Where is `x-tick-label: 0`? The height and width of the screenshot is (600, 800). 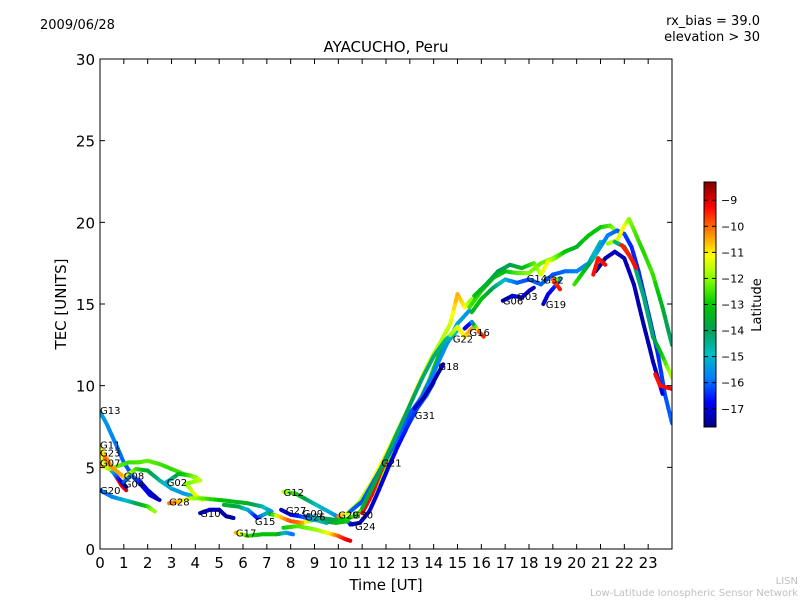
x-tick-label: 0 is located at coordinates (100, 563).